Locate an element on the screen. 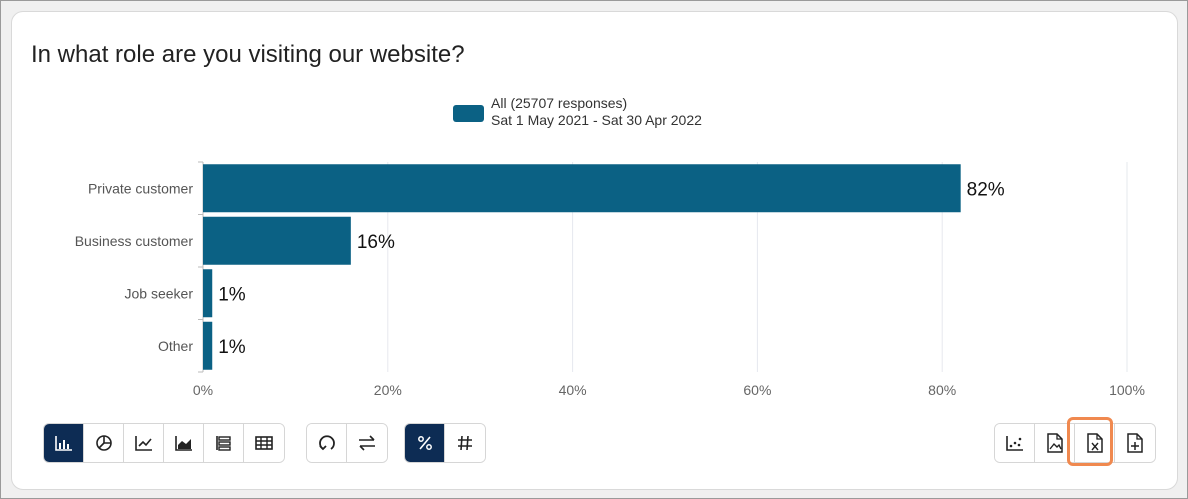 The width and height of the screenshot is (1188, 499). table-icon is located at coordinates (264, 443).